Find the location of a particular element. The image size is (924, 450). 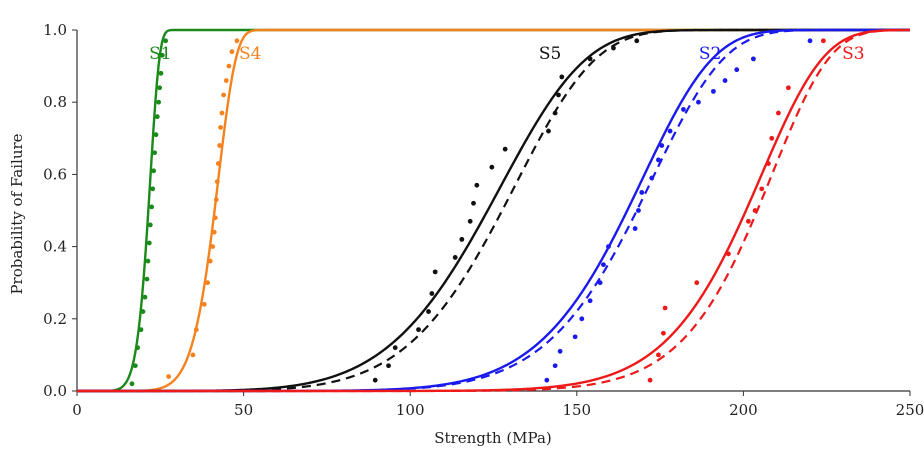

y-tick-label: 0.4 is located at coordinates (55, 247).